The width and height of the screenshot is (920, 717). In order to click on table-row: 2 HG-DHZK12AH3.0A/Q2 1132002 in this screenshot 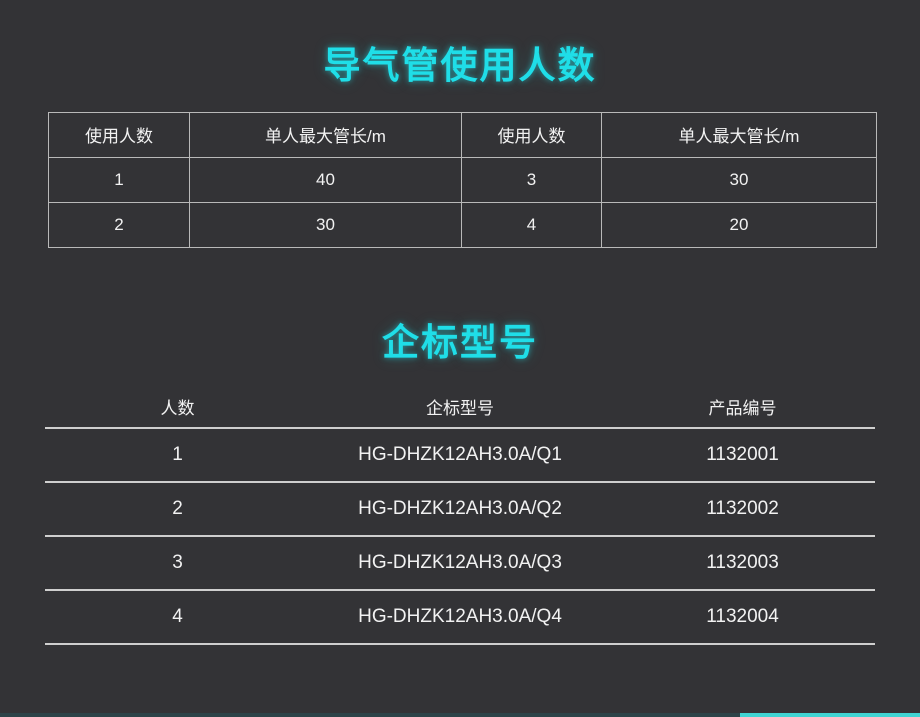, I will do `click(460, 510)`.